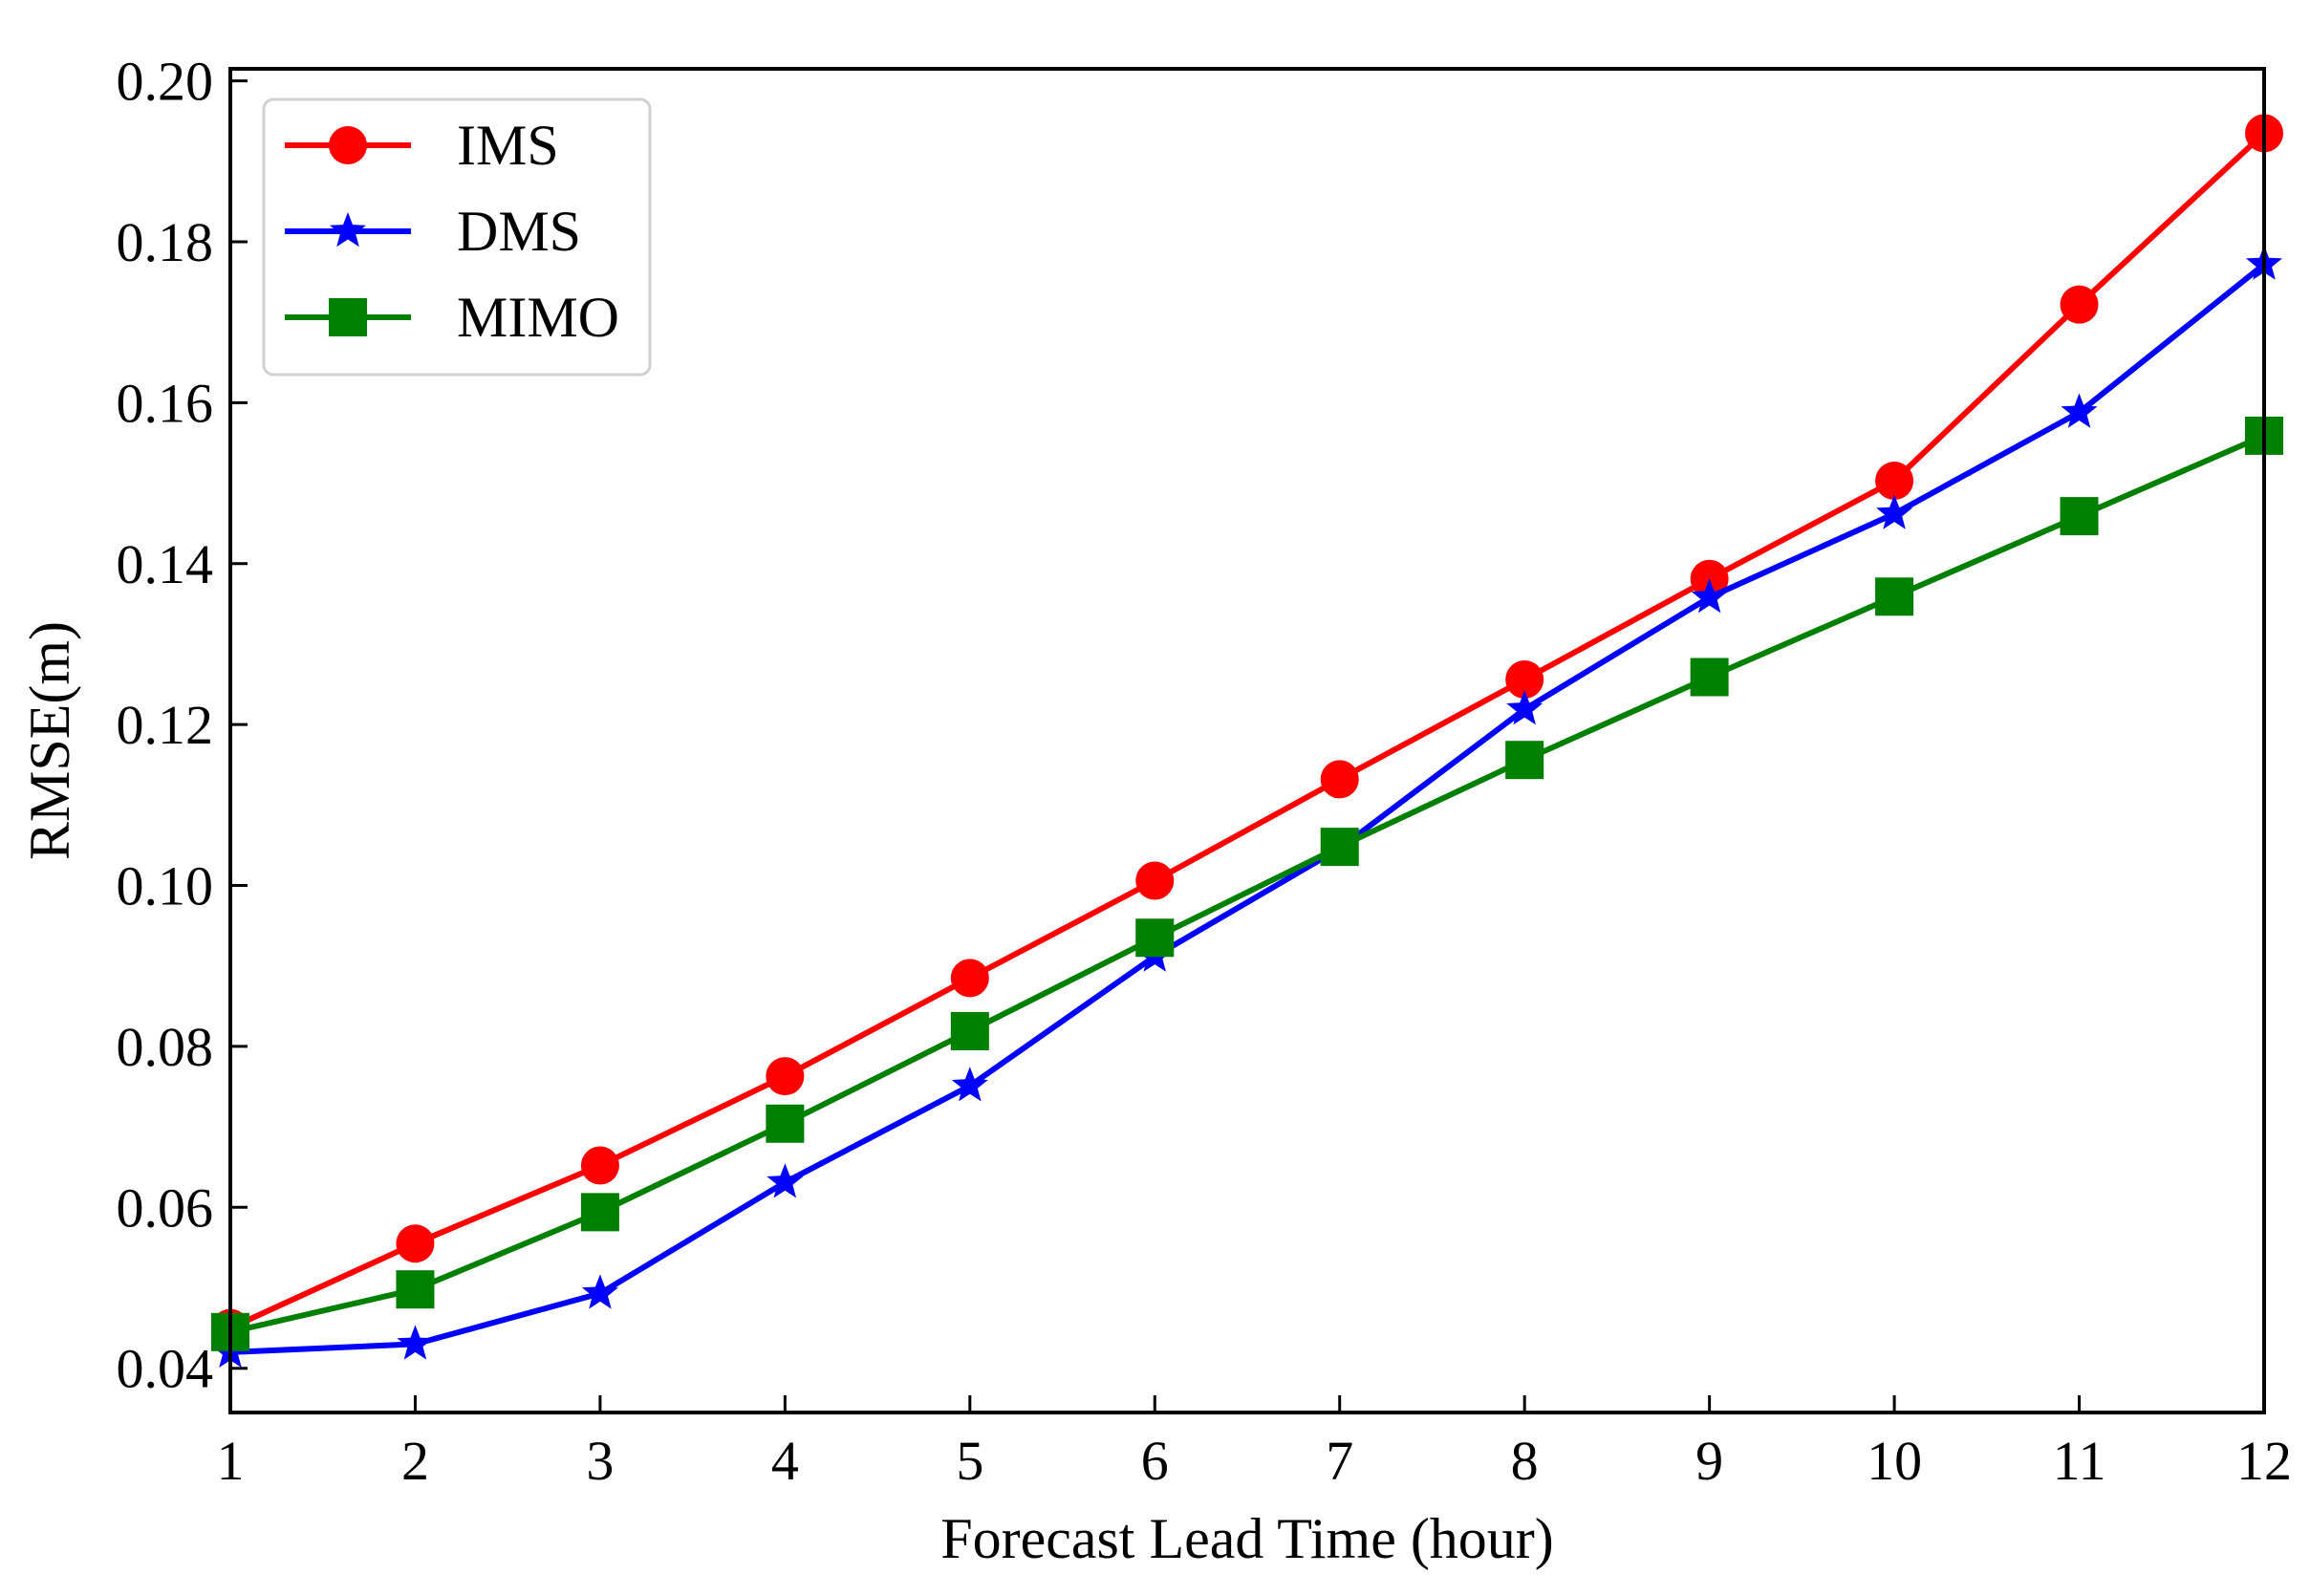 Image resolution: width=2310 pixels, height=1596 pixels. What do you see at coordinates (1709, 1461) in the screenshot?
I see `x-tick-label: 9` at bounding box center [1709, 1461].